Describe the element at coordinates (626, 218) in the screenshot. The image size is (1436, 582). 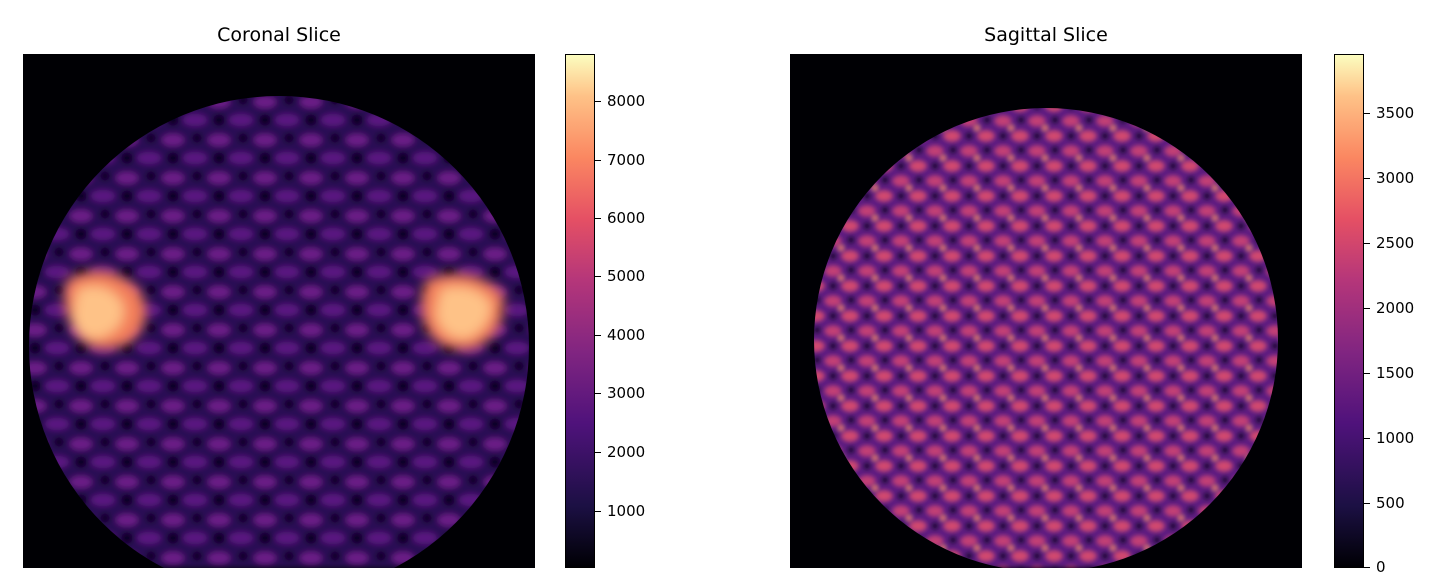
I see `colorbar-tick-label: 6000` at that location.